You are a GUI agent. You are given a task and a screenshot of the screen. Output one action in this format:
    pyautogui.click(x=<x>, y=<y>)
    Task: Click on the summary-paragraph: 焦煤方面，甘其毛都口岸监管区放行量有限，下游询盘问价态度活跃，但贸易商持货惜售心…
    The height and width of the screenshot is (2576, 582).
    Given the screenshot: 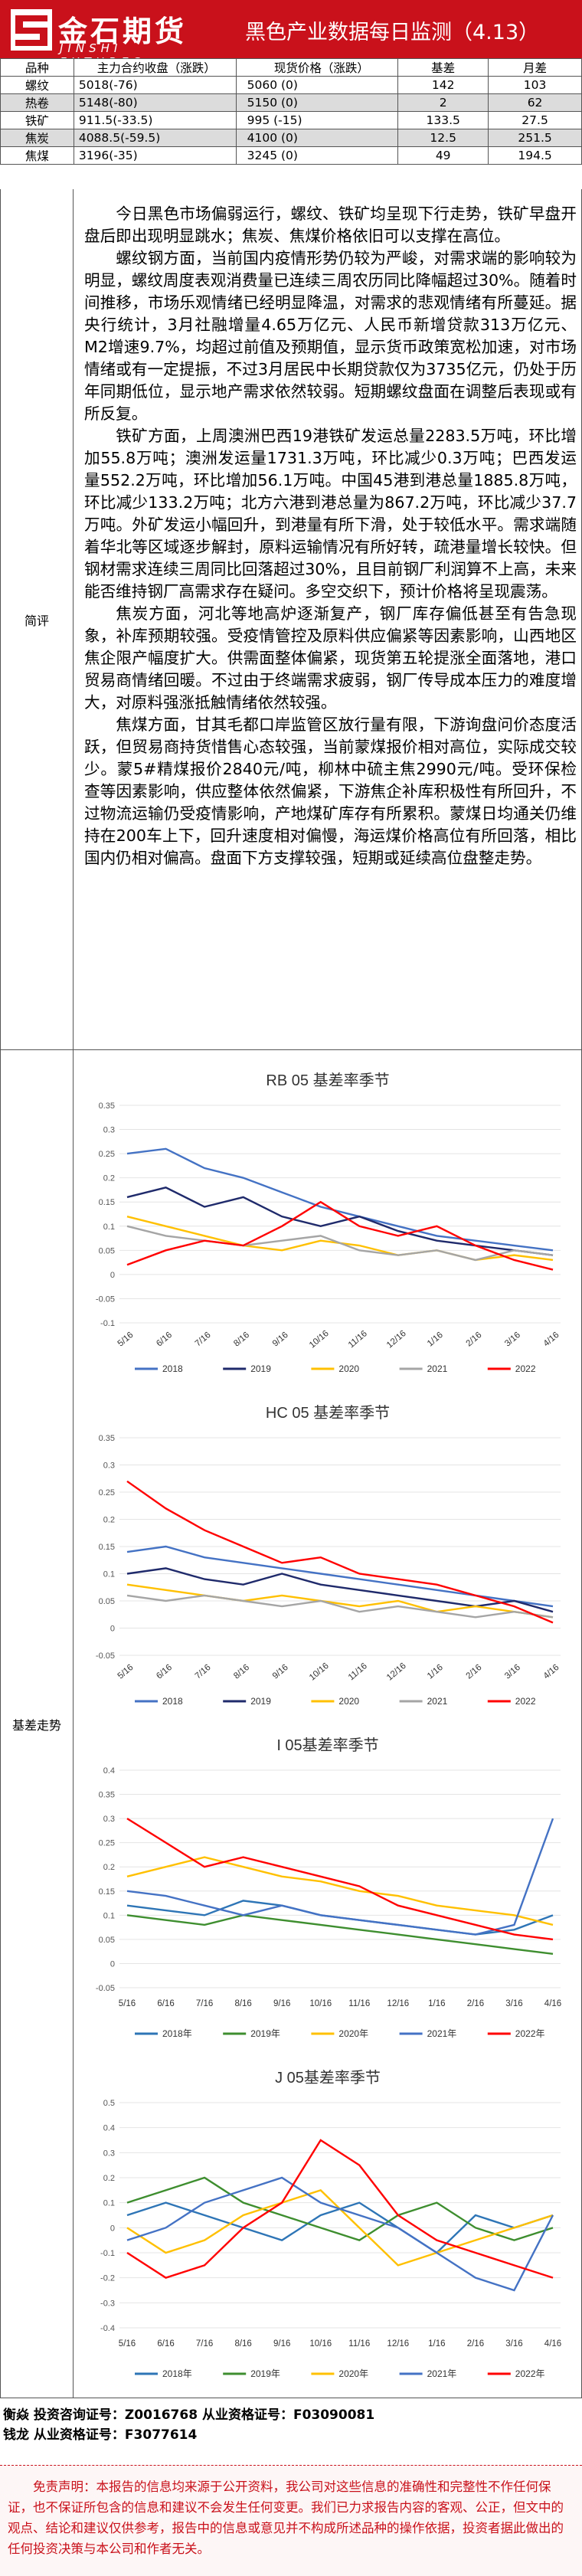 What is the action you would take?
    pyautogui.click(x=330, y=791)
    